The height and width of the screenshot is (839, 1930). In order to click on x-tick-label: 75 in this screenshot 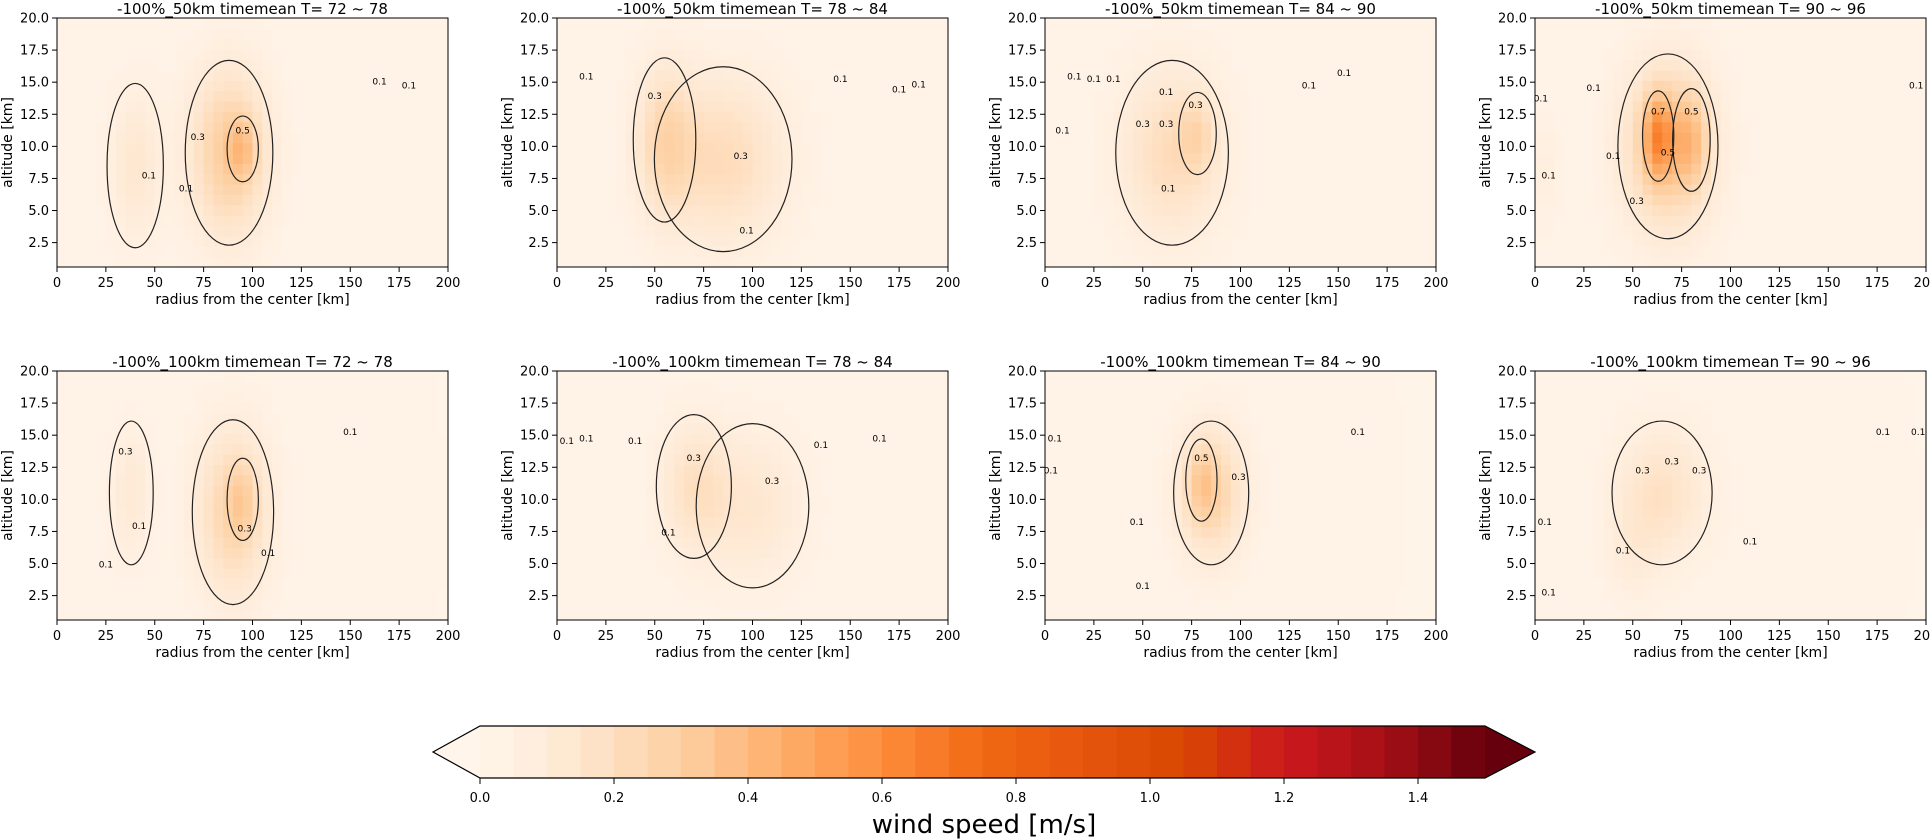, I will do `click(203, 283)`.